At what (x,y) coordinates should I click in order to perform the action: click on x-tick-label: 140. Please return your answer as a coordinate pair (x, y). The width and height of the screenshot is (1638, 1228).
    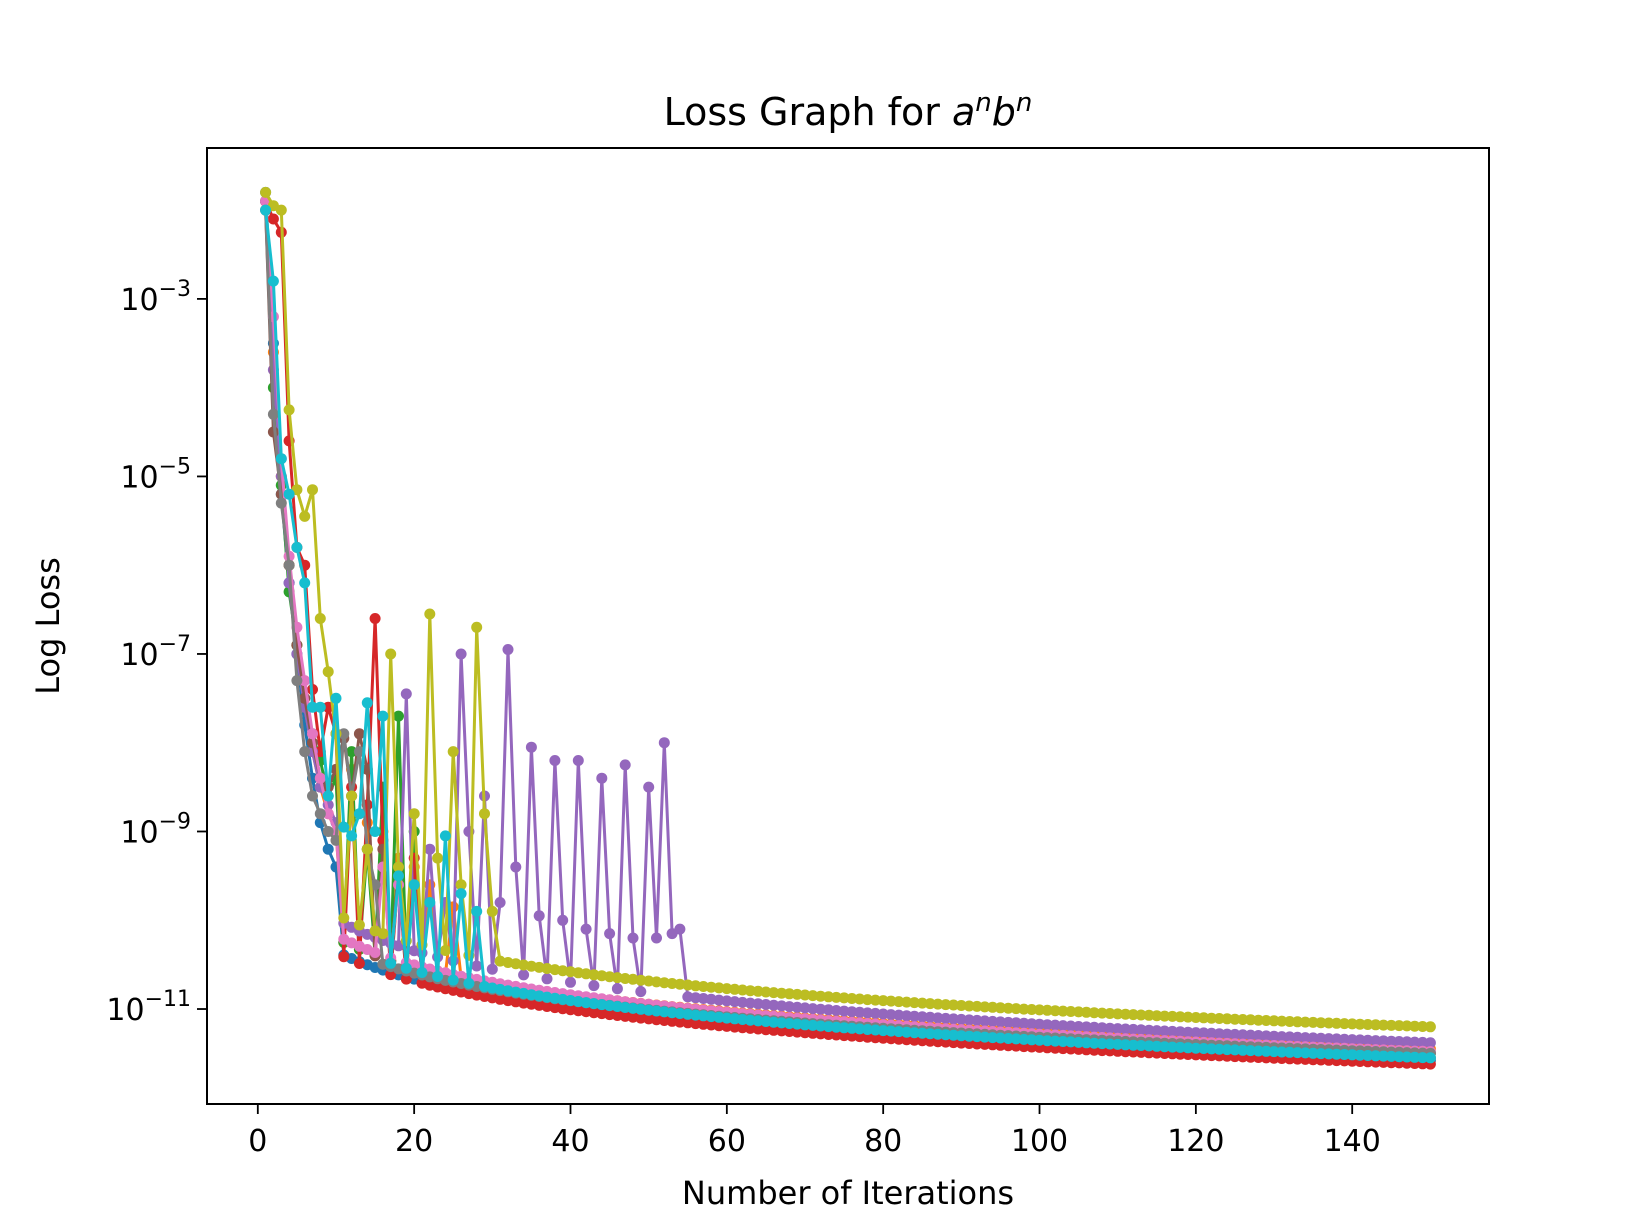
    Looking at the image, I should click on (1352, 1141).